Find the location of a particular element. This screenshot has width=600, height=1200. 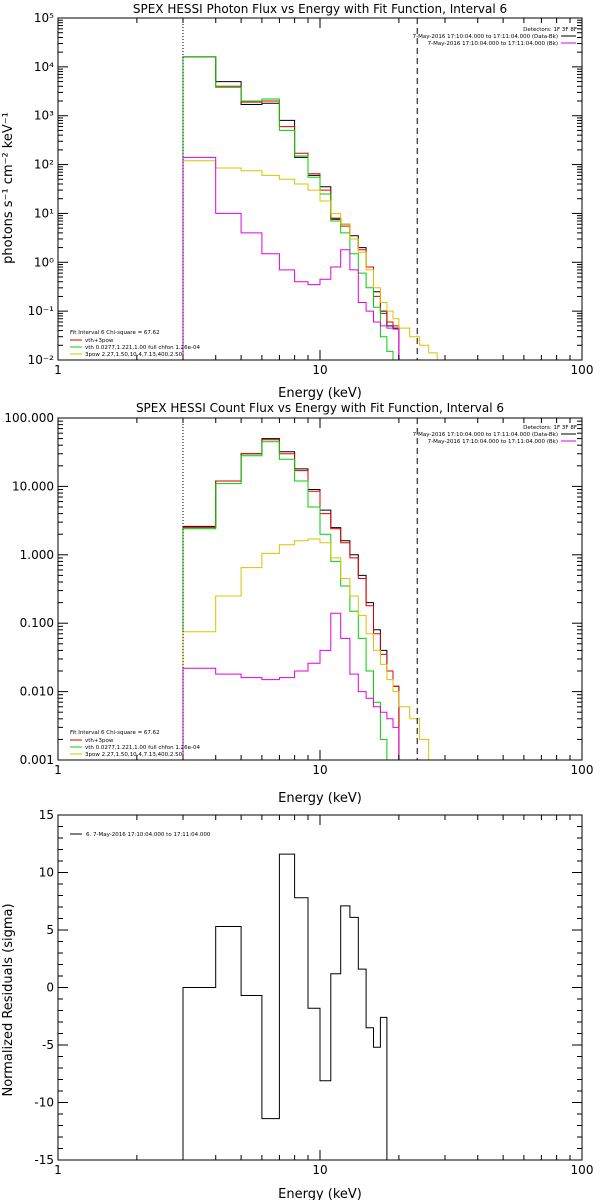

y-tick-label: 10¹ is located at coordinates (44, 213).